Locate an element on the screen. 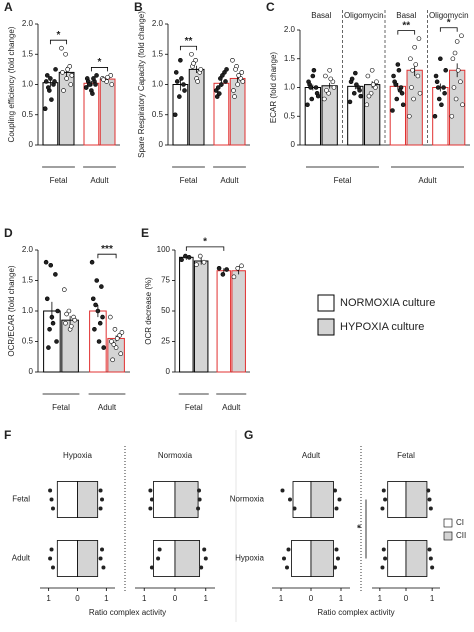  panel-title: Fetal is located at coordinates (406, 455).